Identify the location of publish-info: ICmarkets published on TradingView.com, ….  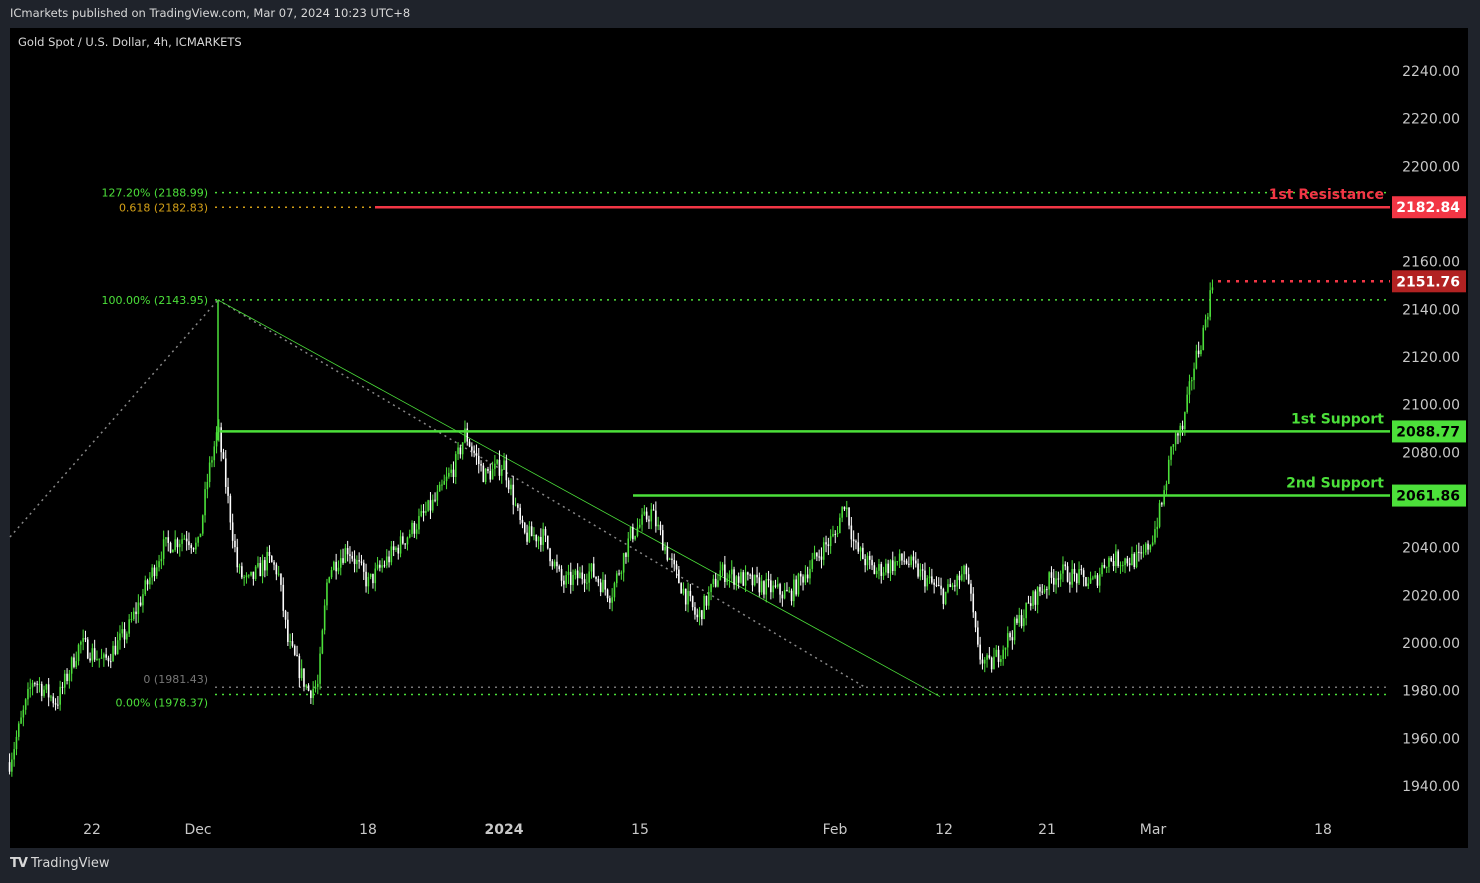
(210, 13).